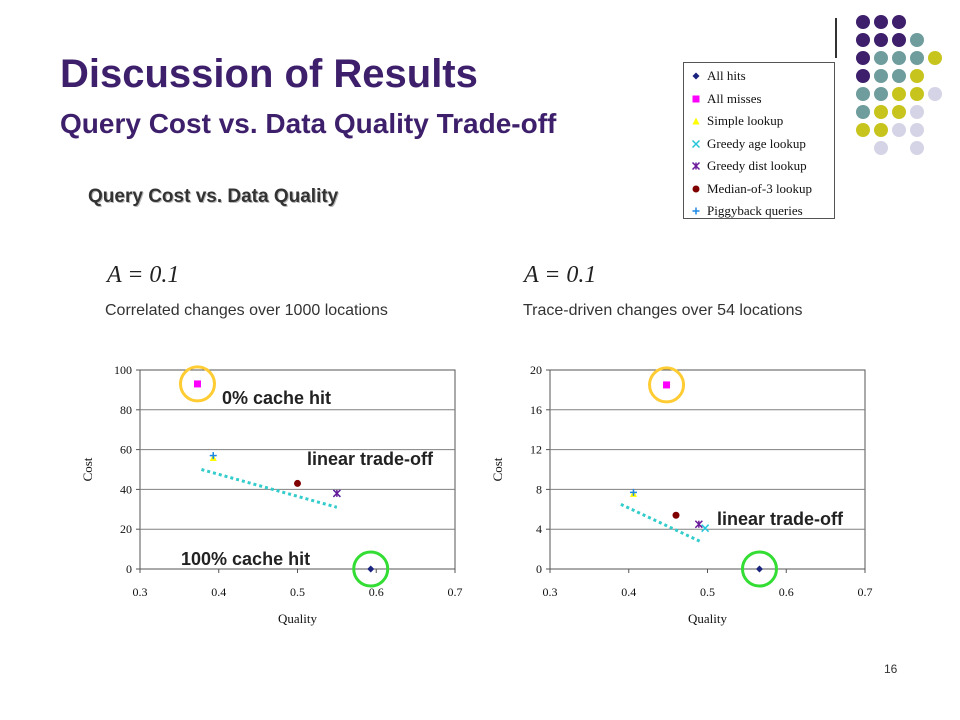  What do you see at coordinates (269, 74) in the screenshot?
I see `page-title: Discussion of Results` at bounding box center [269, 74].